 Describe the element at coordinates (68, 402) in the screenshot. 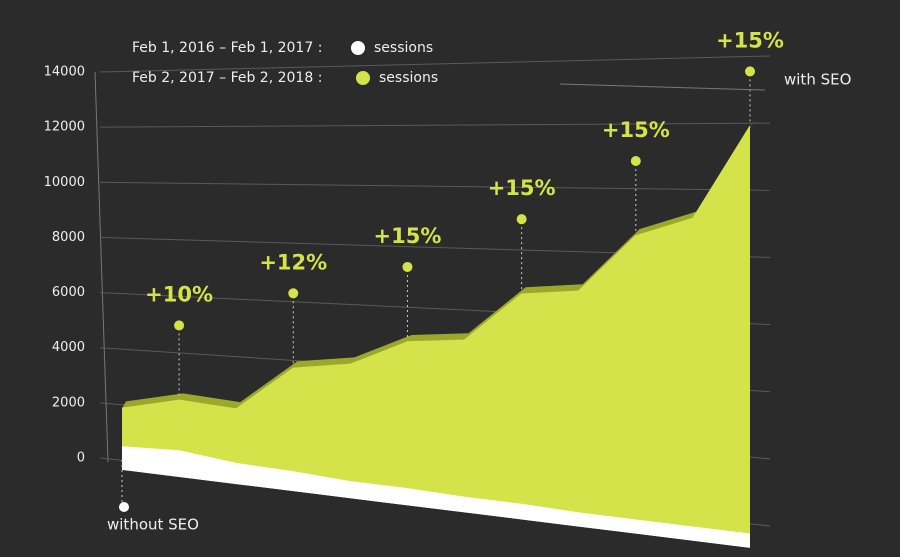

I see `y-tick-label: 2000` at that location.